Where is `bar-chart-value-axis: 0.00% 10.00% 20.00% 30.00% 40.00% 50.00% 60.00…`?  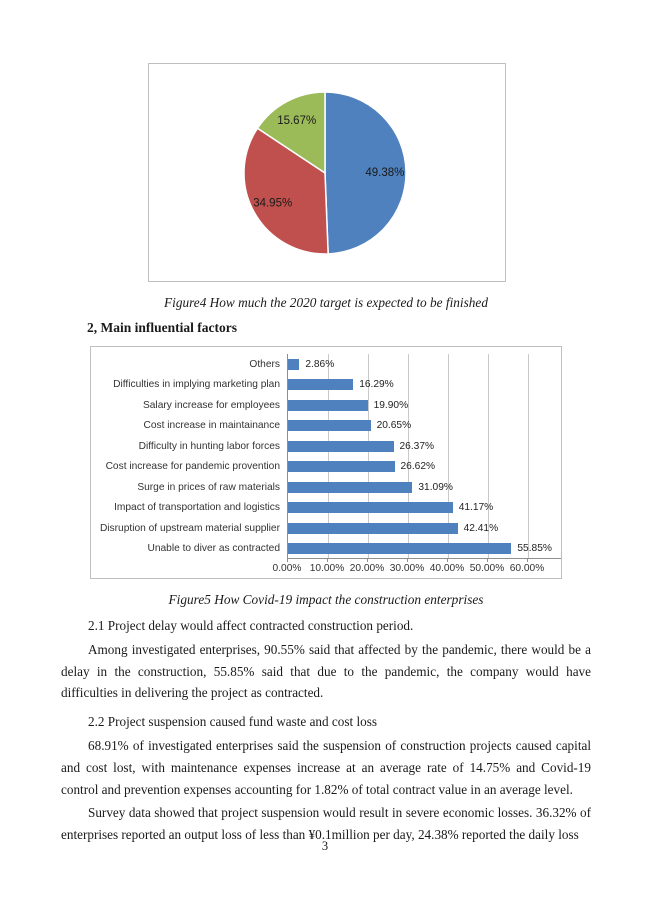 bar-chart-value-axis: 0.00% 10.00% 20.00% 30.00% 40.00% 50.00% 60.00… is located at coordinates (417, 568).